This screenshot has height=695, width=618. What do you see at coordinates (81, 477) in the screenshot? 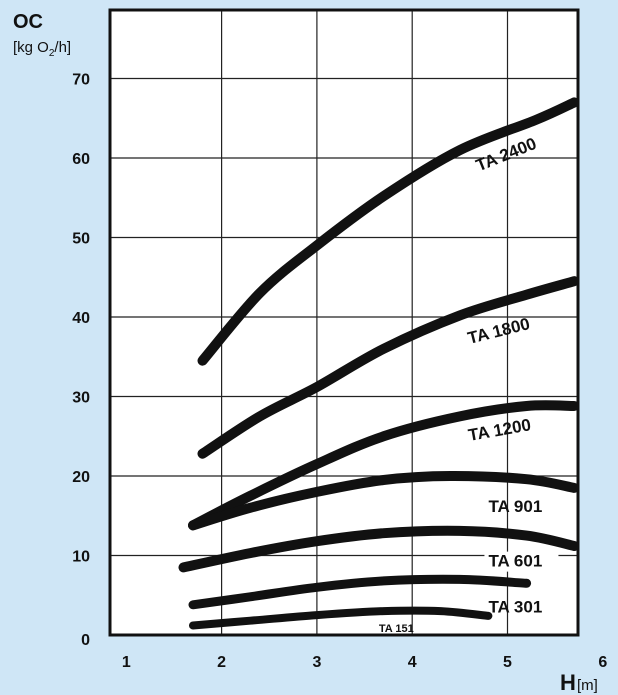
I see `y-tick-label: 20` at bounding box center [81, 477].